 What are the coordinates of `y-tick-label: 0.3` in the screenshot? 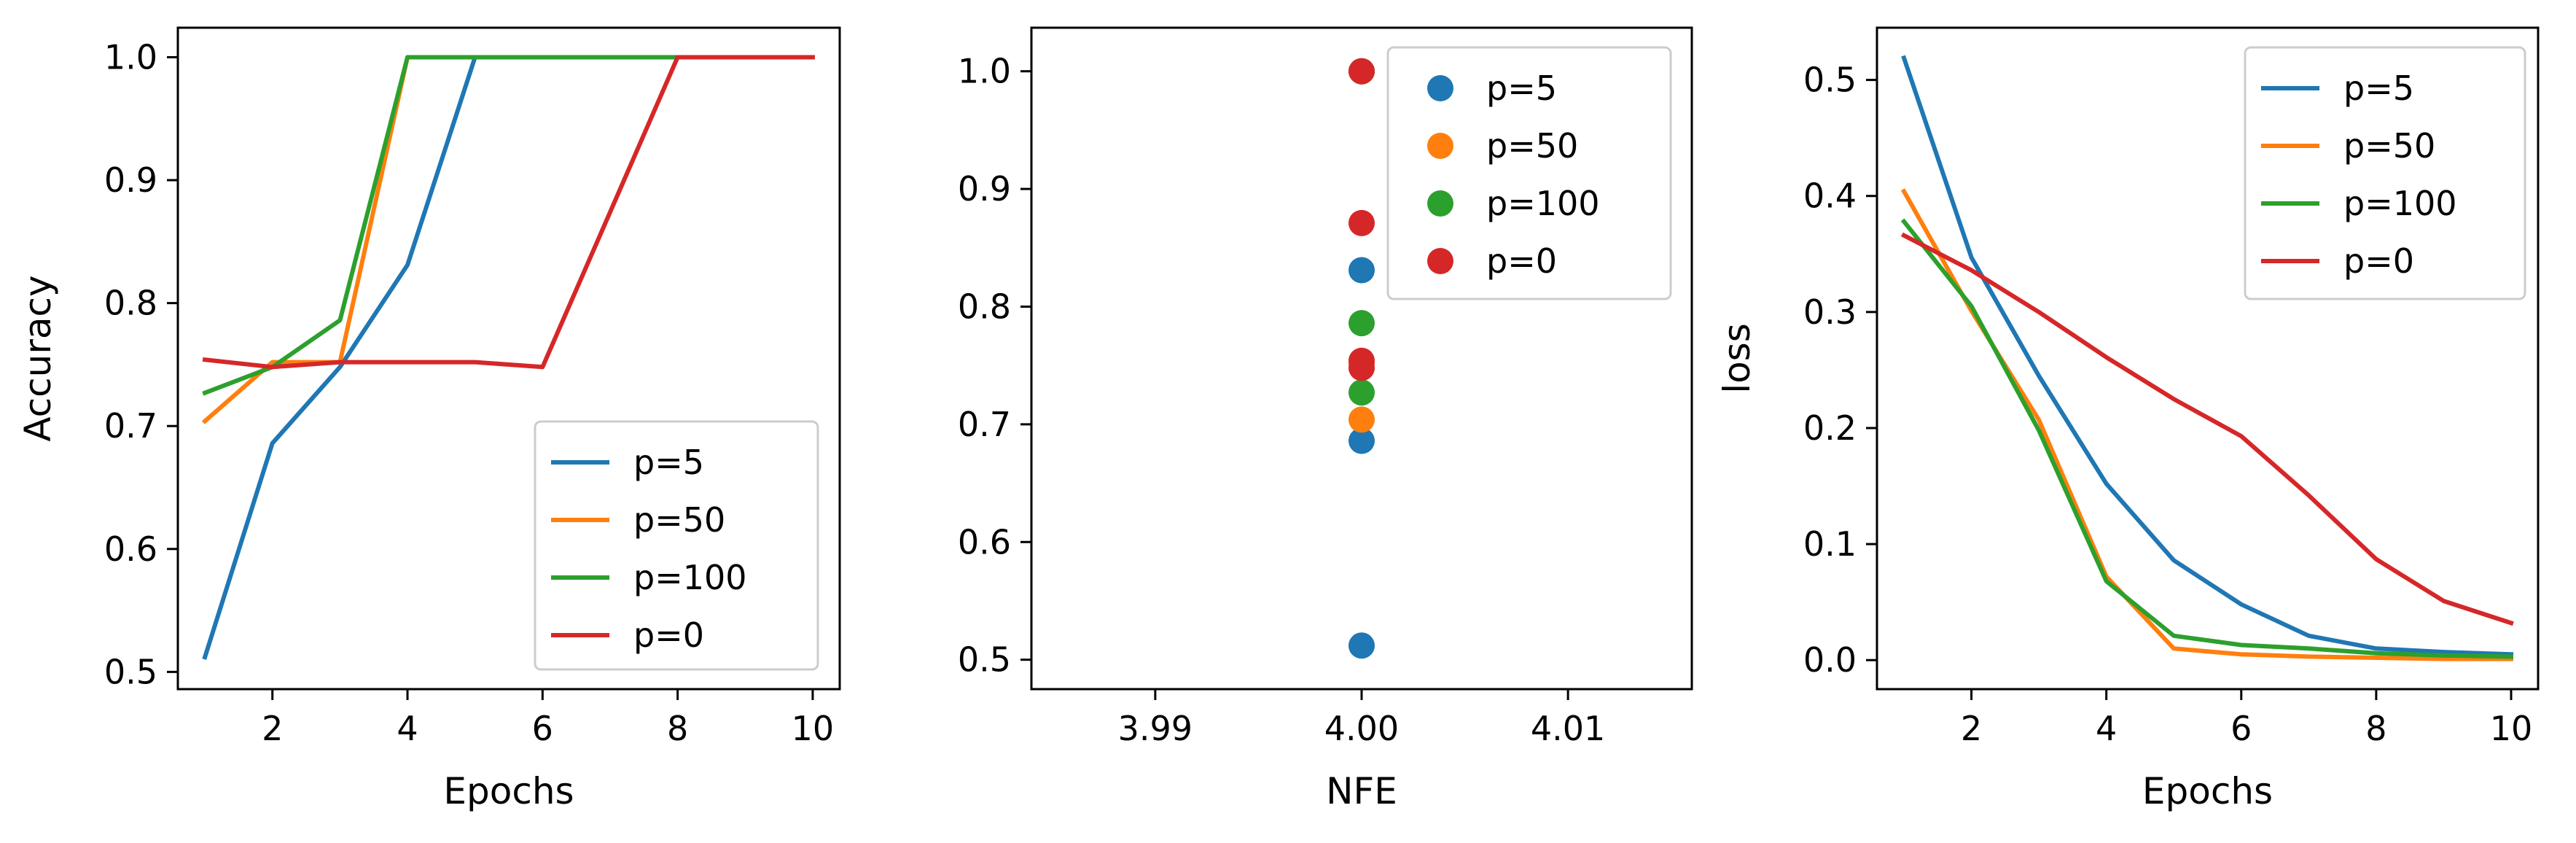 It's located at (1830, 312).